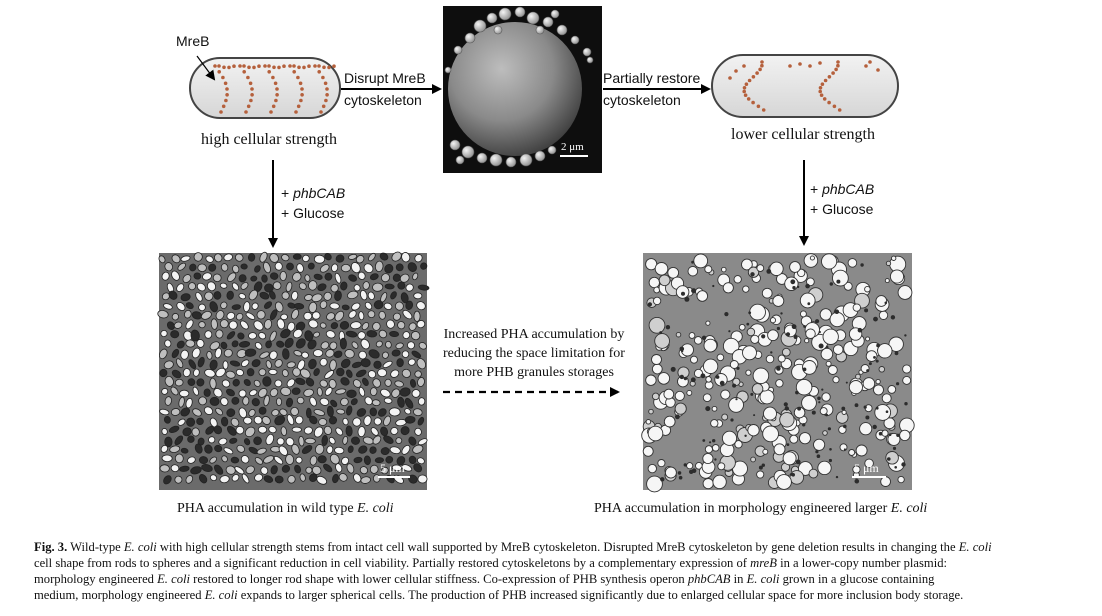  Describe the element at coordinates (383, 100) in the screenshot. I see `disrupt-label-line2: cytoskeleton` at that location.